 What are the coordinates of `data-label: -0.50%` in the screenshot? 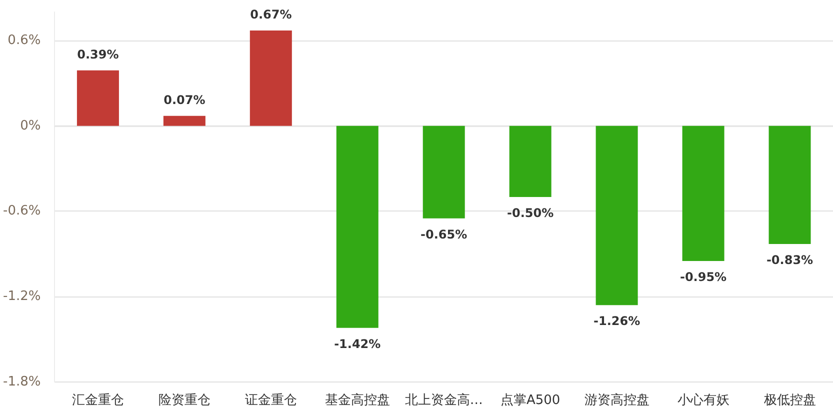 It's located at (530, 213).